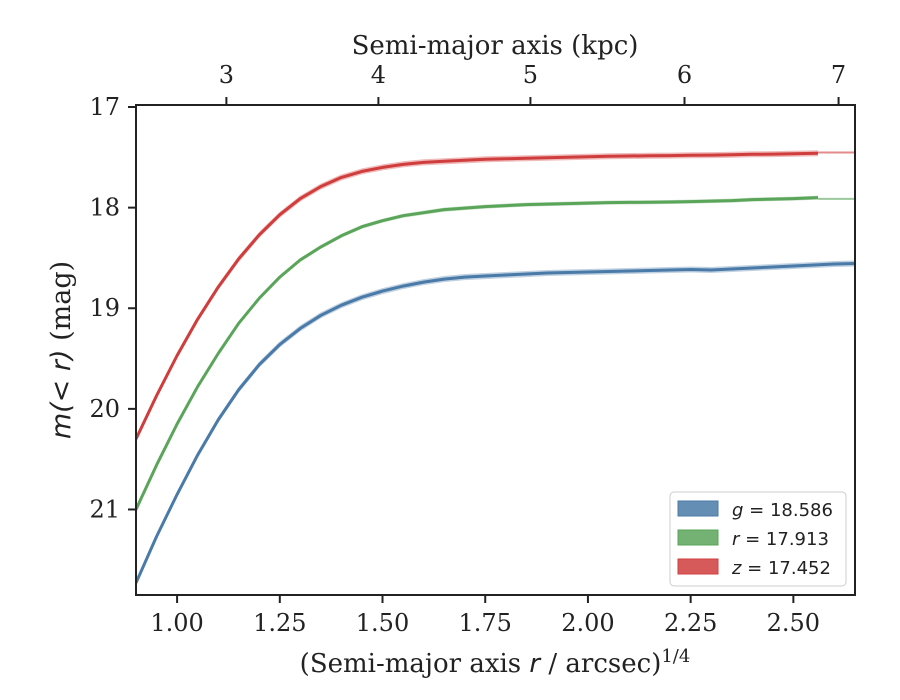 Image resolution: width=900 pixels, height=700 pixels. What do you see at coordinates (415, 664) in the screenshot?
I see `bottom-axis-label-pre: (Semi-major axis` at bounding box center [415, 664].